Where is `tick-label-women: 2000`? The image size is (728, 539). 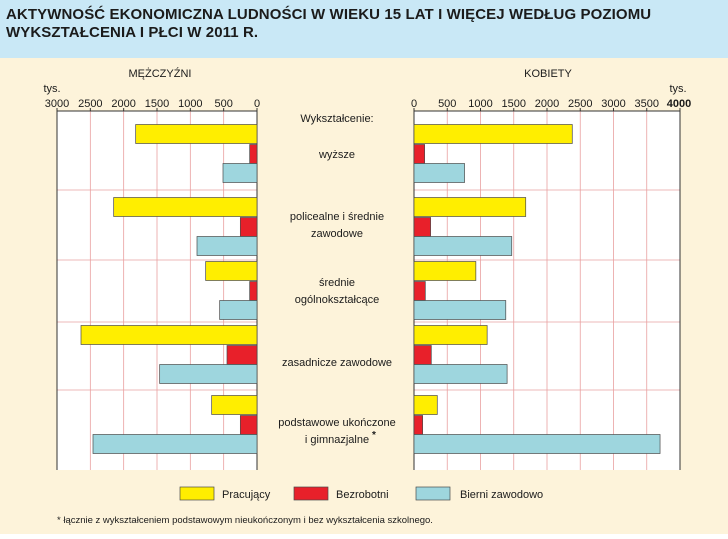 tick-label-women: 2000 is located at coordinates (547, 104).